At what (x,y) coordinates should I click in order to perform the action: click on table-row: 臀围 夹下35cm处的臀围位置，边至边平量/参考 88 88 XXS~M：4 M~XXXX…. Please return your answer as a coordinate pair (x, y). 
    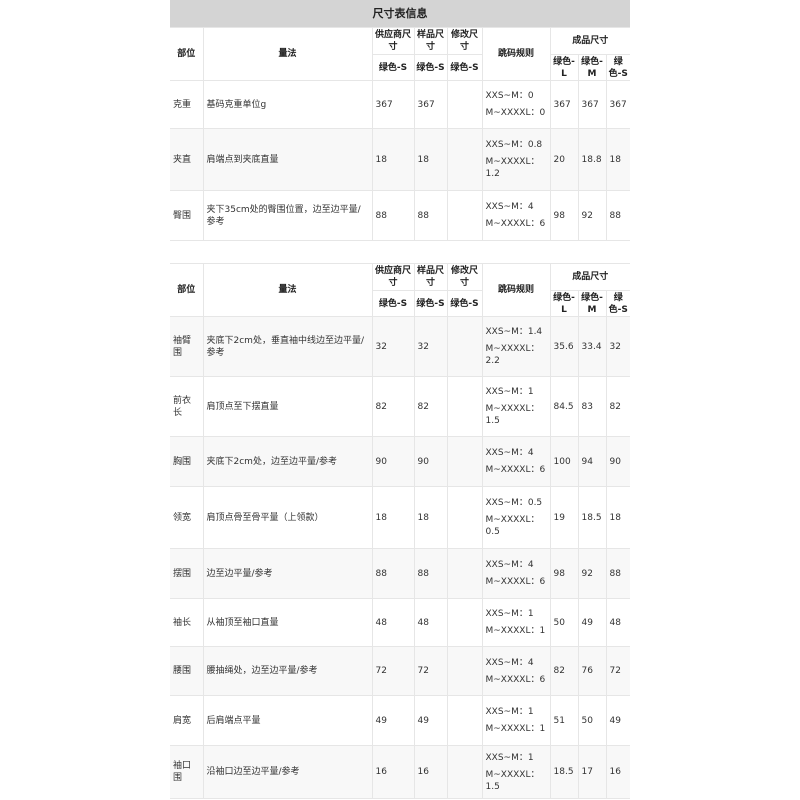
    Looking at the image, I should click on (400, 215).